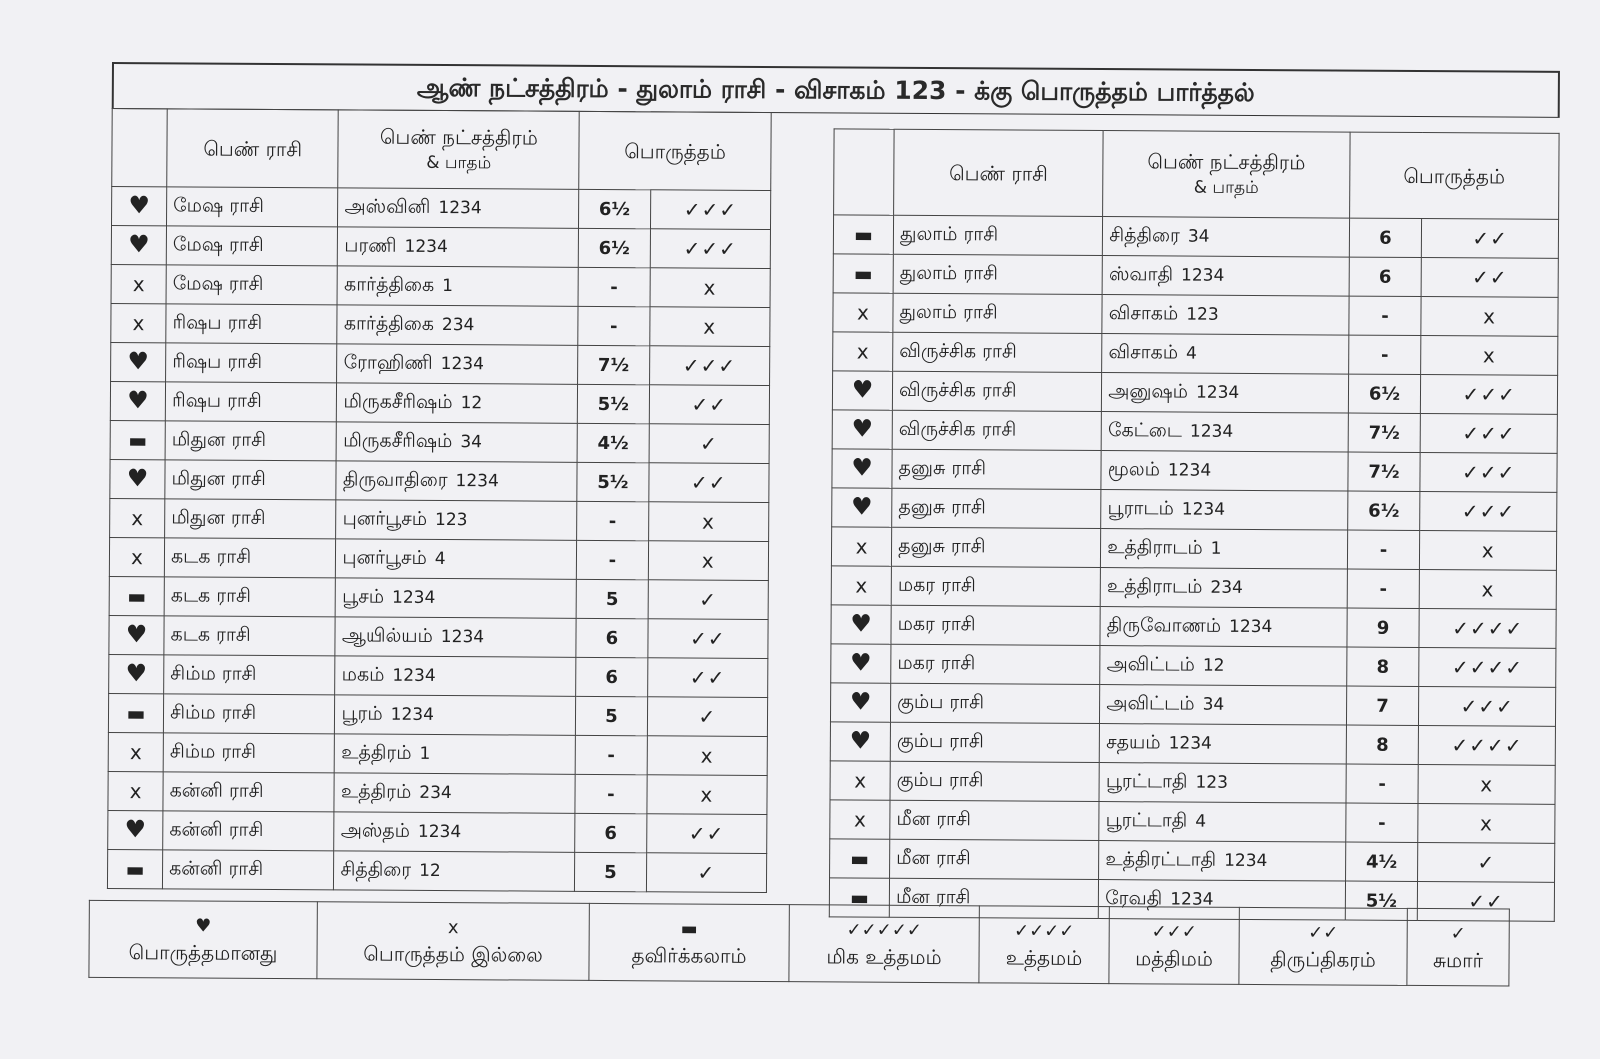 The height and width of the screenshot is (1059, 1600). Describe the element at coordinates (1213, 704) in the screenshot. I see `pada-number: 34` at that location.